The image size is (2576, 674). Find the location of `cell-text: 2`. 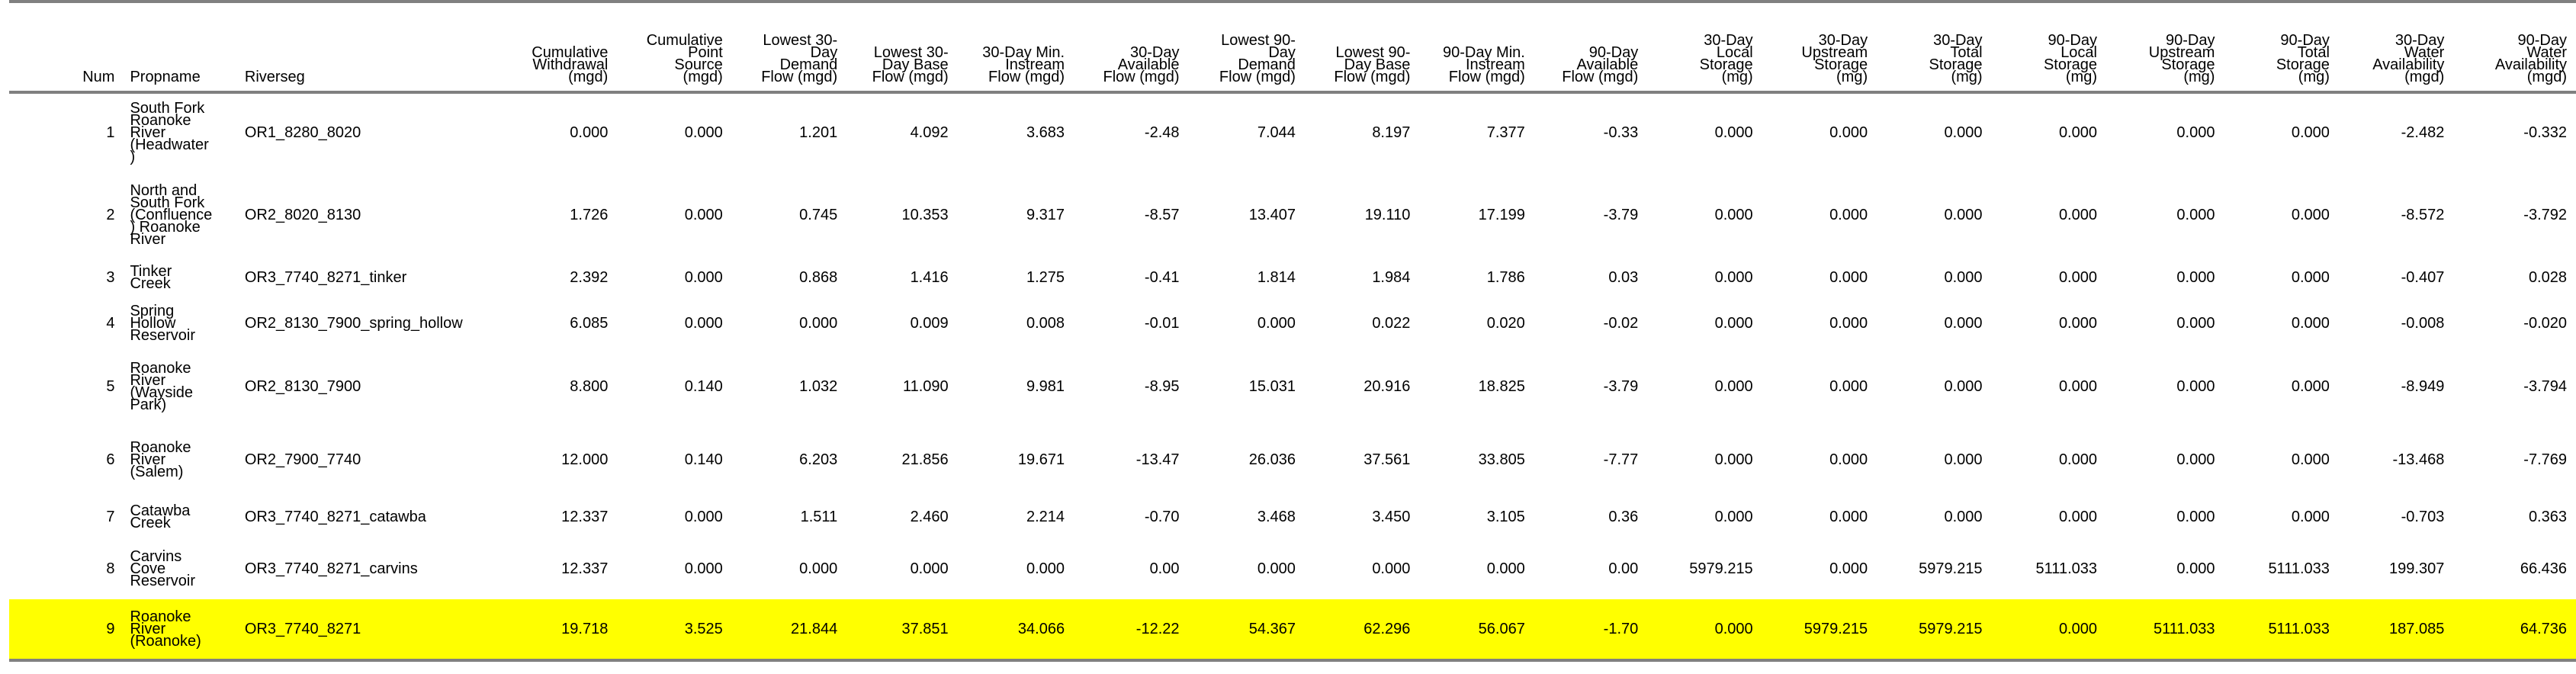

cell-text: 2 is located at coordinates (111, 215).